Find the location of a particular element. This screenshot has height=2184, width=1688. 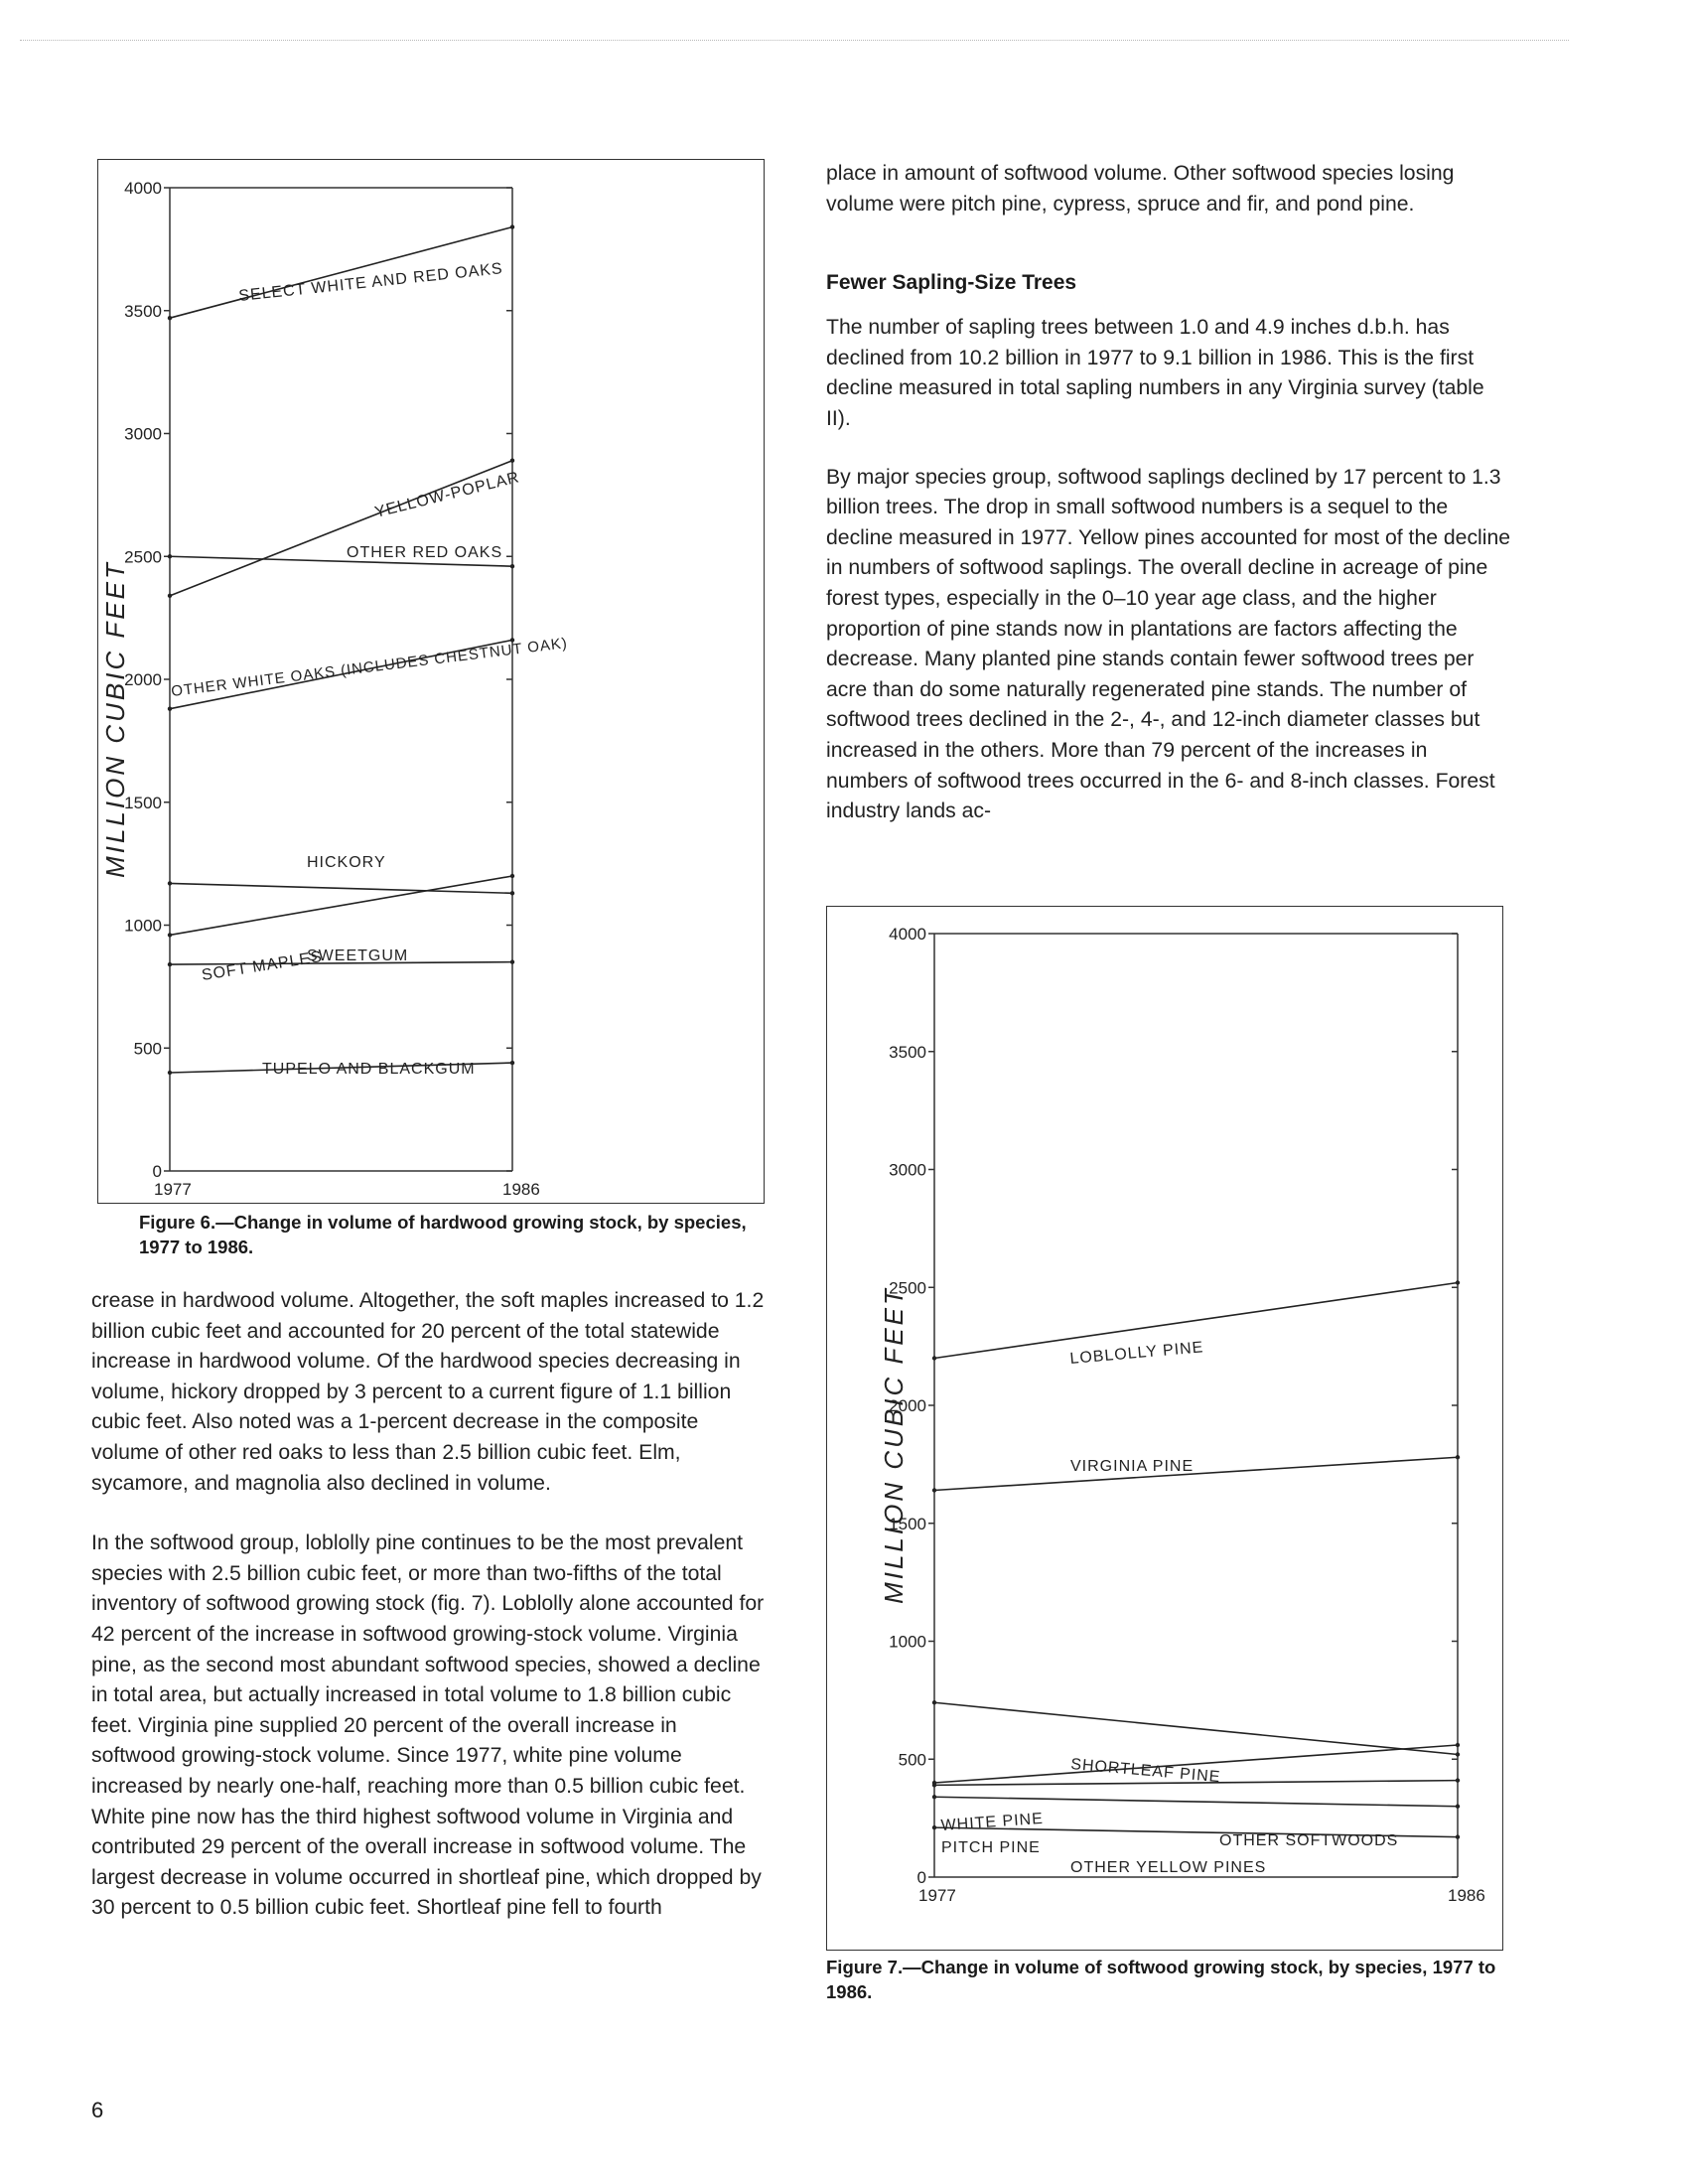

fig6-ytick-label: 2000 is located at coordinates (143, 679).